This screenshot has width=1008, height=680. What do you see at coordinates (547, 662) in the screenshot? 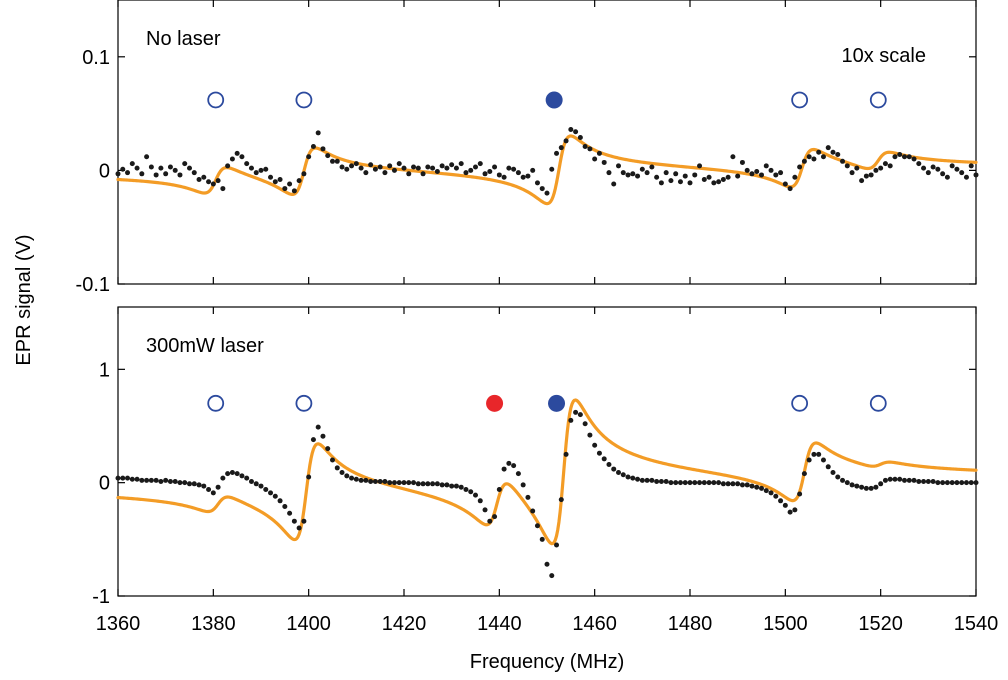
I see `x-axis-label: Frequency (MHz)` at bounding box center [547, 662].